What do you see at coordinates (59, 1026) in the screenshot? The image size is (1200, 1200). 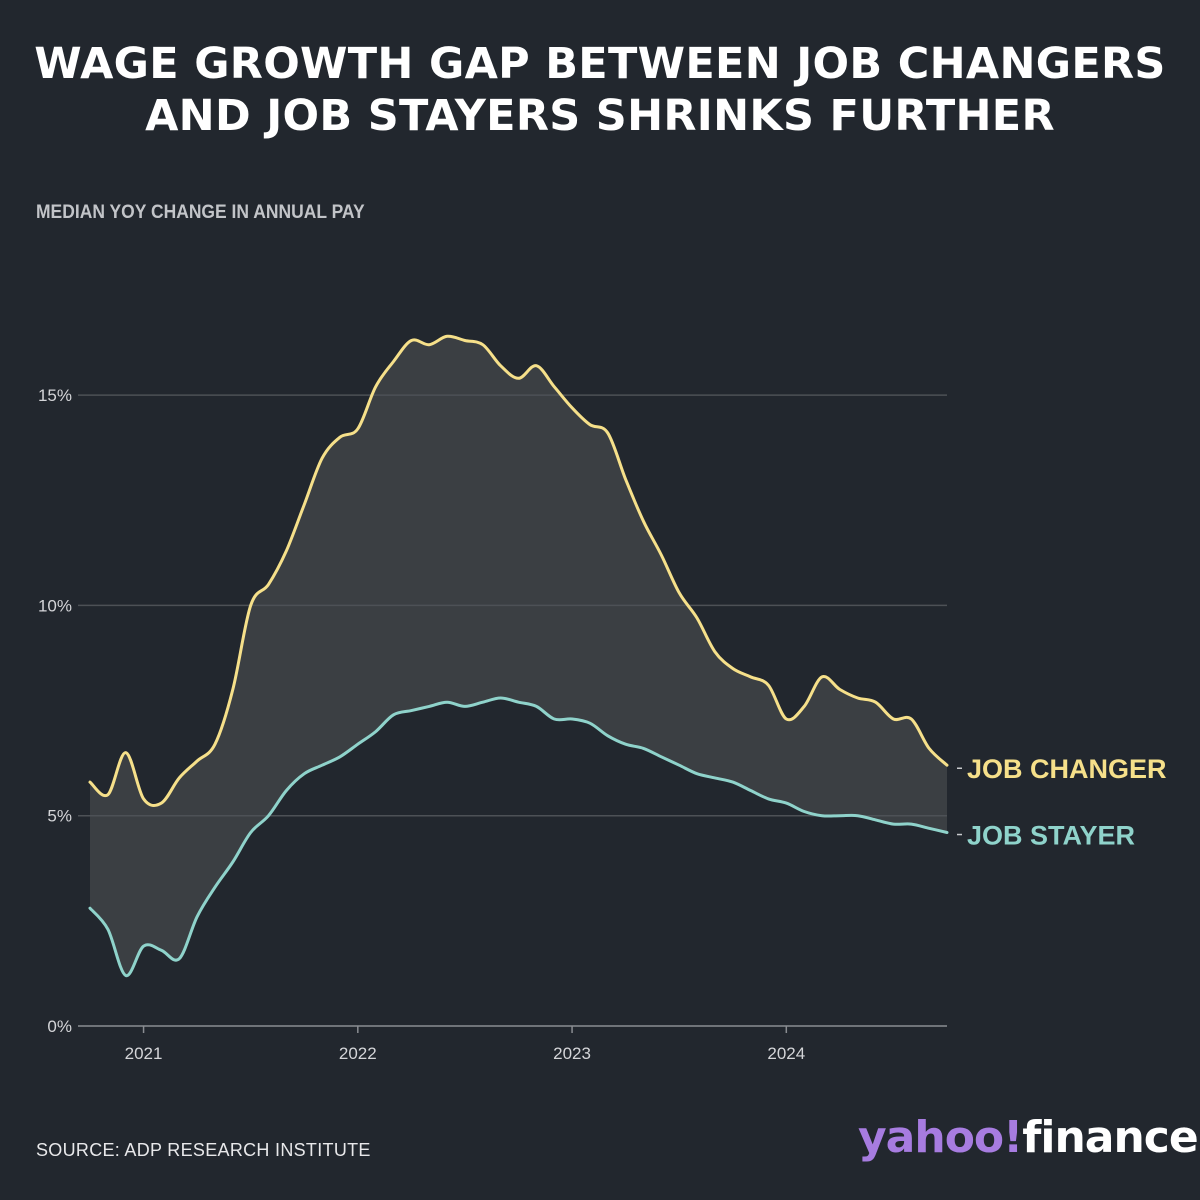 I see `y-tick-label: 0%` at bounding box center [59, 1026].